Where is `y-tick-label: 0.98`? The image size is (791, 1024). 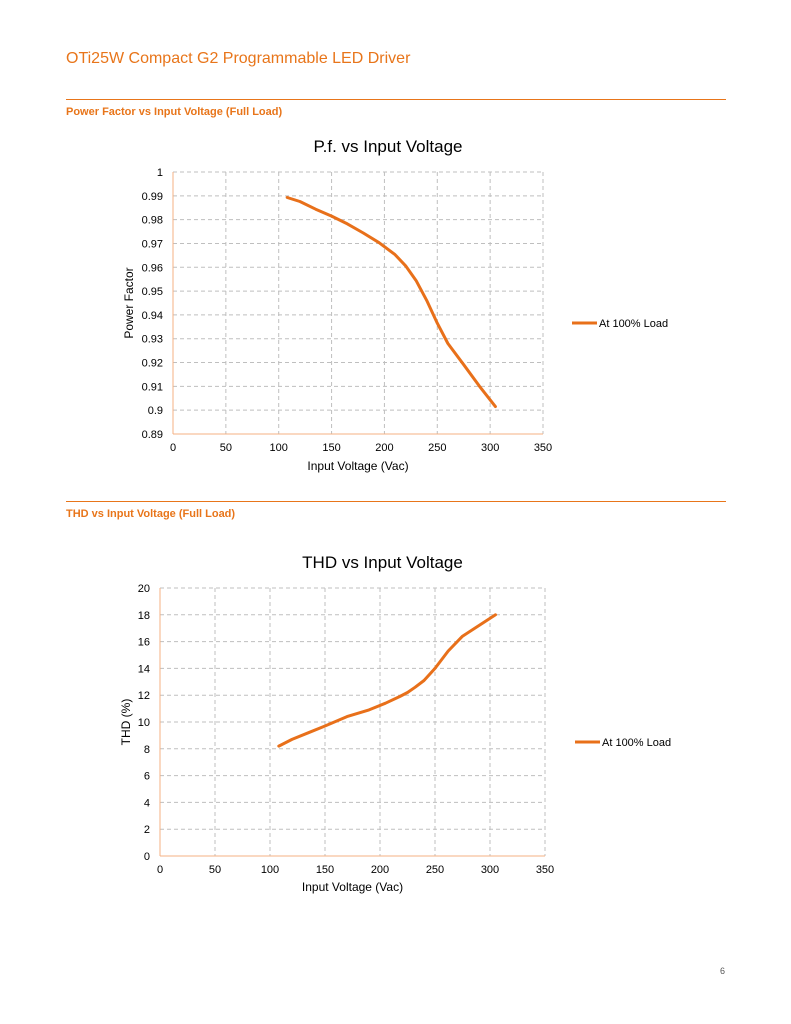
y-tick-label: 0.98 is located at coordinates (152, 221).